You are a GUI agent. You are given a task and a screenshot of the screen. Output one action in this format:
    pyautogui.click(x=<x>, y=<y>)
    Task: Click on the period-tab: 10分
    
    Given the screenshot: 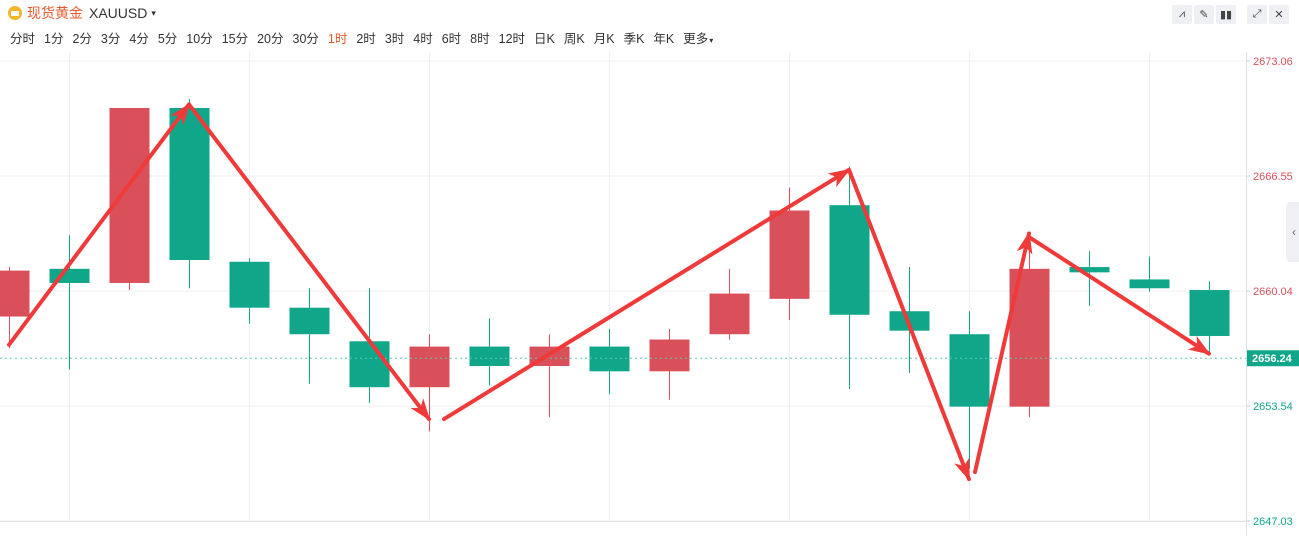 What is the action you would take?
    pyautogui.click(x=199, y=37)
    